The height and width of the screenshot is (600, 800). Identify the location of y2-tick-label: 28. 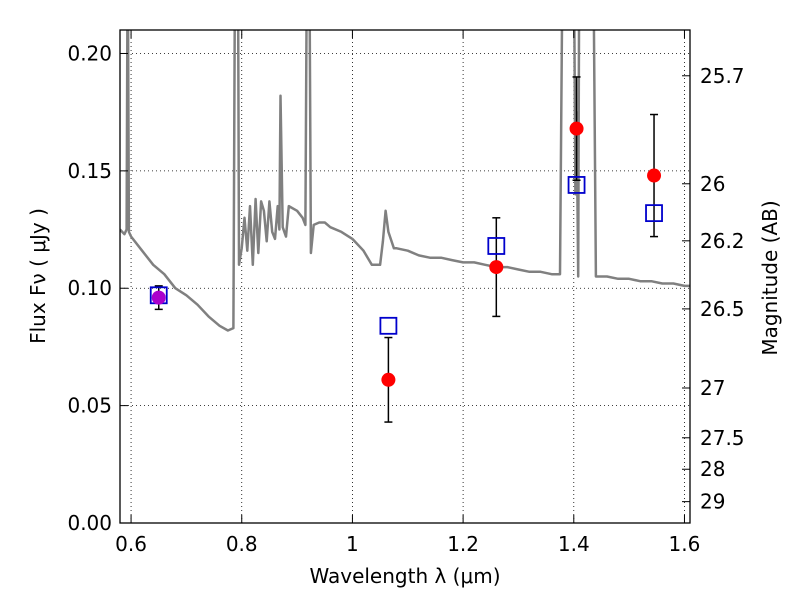
(712, 469).